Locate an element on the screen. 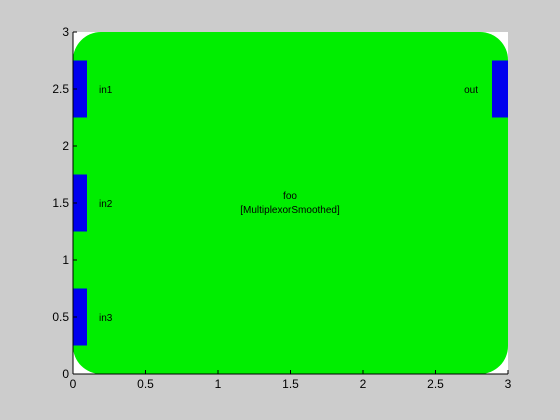  y-tick-label: 2 is located at coordinates (65, 146).